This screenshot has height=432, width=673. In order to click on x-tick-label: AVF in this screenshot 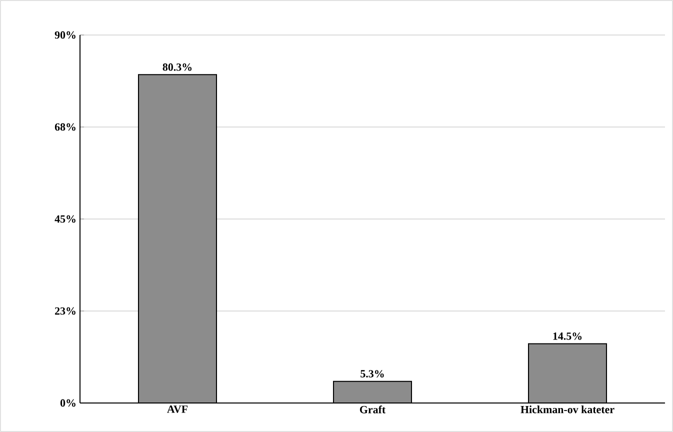, I will do `click(177, 409)`.